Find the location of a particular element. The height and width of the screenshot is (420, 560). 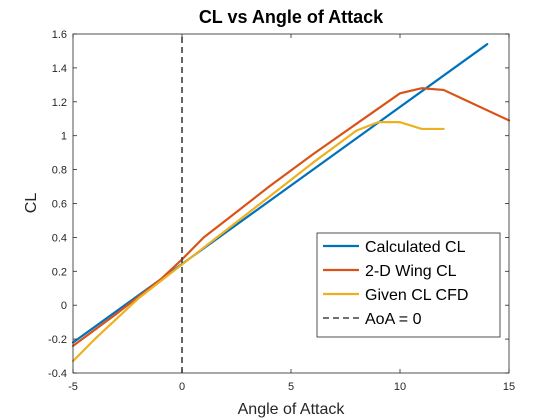

y-tick-label: 0 is located at coordinates (64, 306).